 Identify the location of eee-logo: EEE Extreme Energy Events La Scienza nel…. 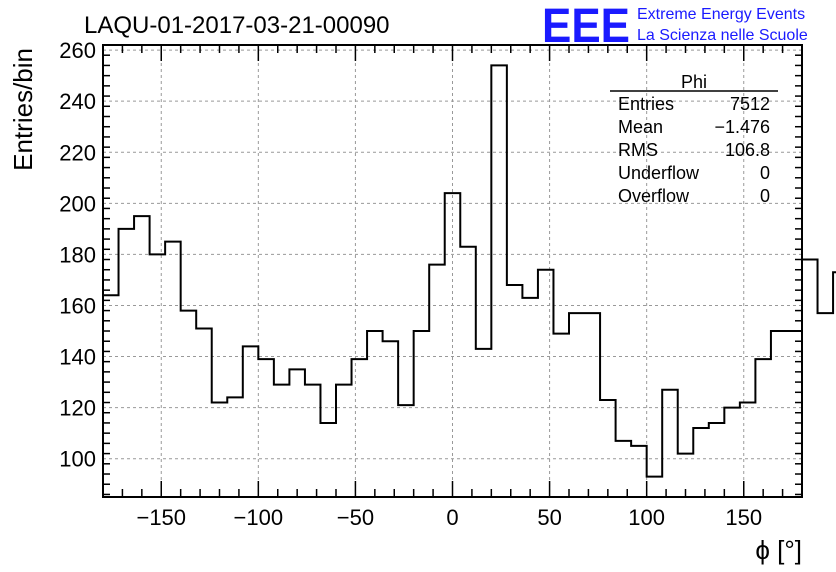
(675, 26).